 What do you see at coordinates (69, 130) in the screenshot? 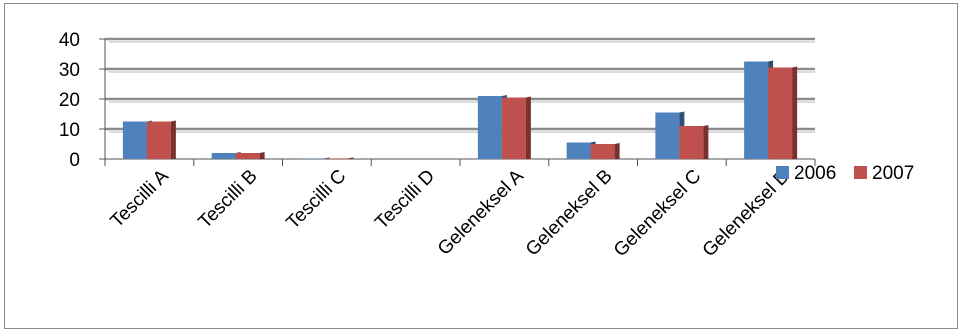
I see `y-tick-label: 10` at bounding box center [69, 130].